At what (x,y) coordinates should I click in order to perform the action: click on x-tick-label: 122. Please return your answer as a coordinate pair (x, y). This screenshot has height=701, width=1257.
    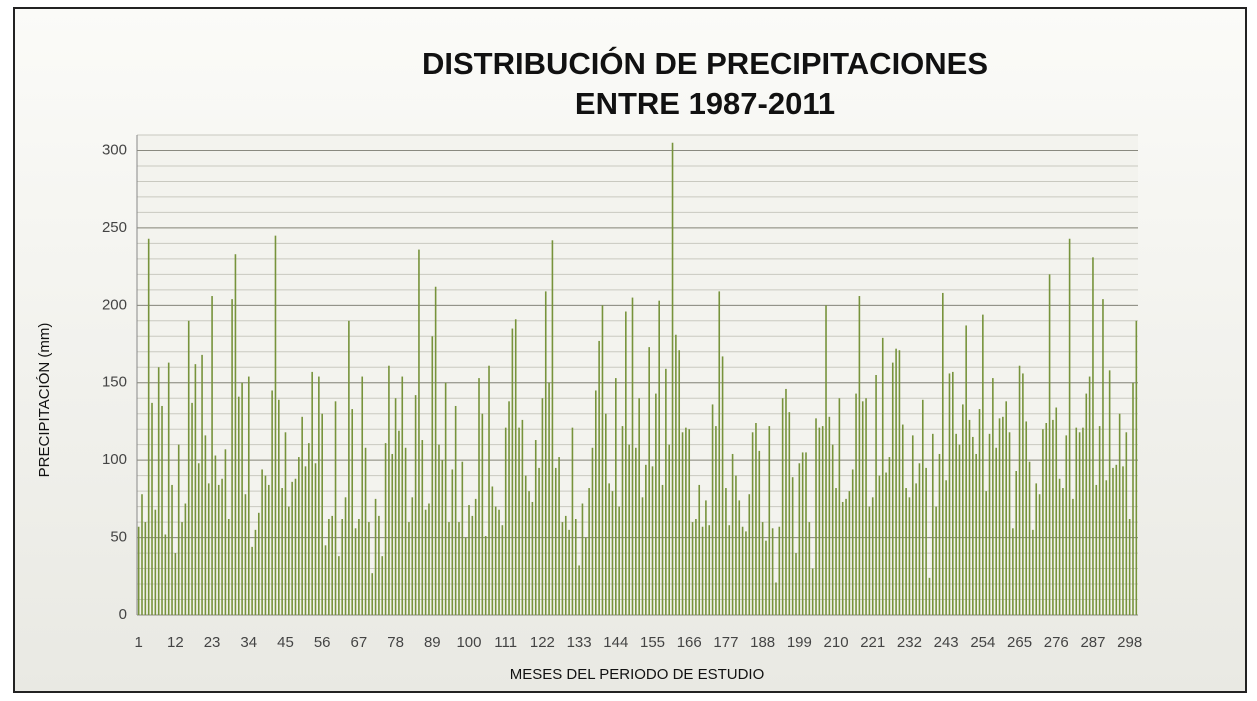
    Looking at the image, I should click on (542, 642).